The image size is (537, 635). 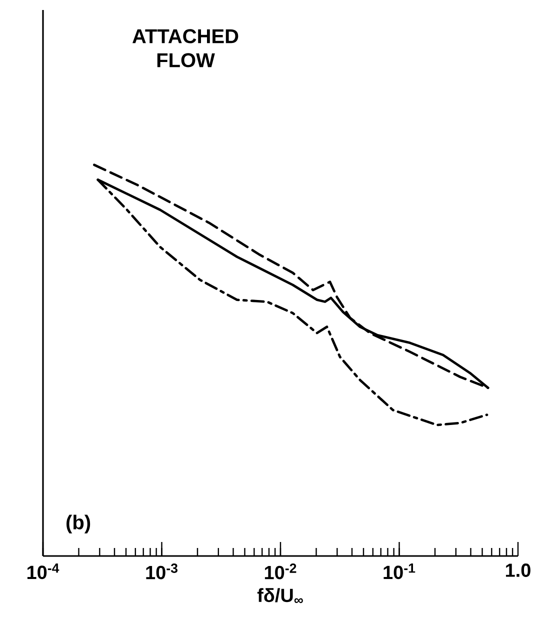 What do you see at coordinates (280, 572) in the screenshot?
I see `x-tick-label: 10$^{-2}$` at bounding box center [280, 572].